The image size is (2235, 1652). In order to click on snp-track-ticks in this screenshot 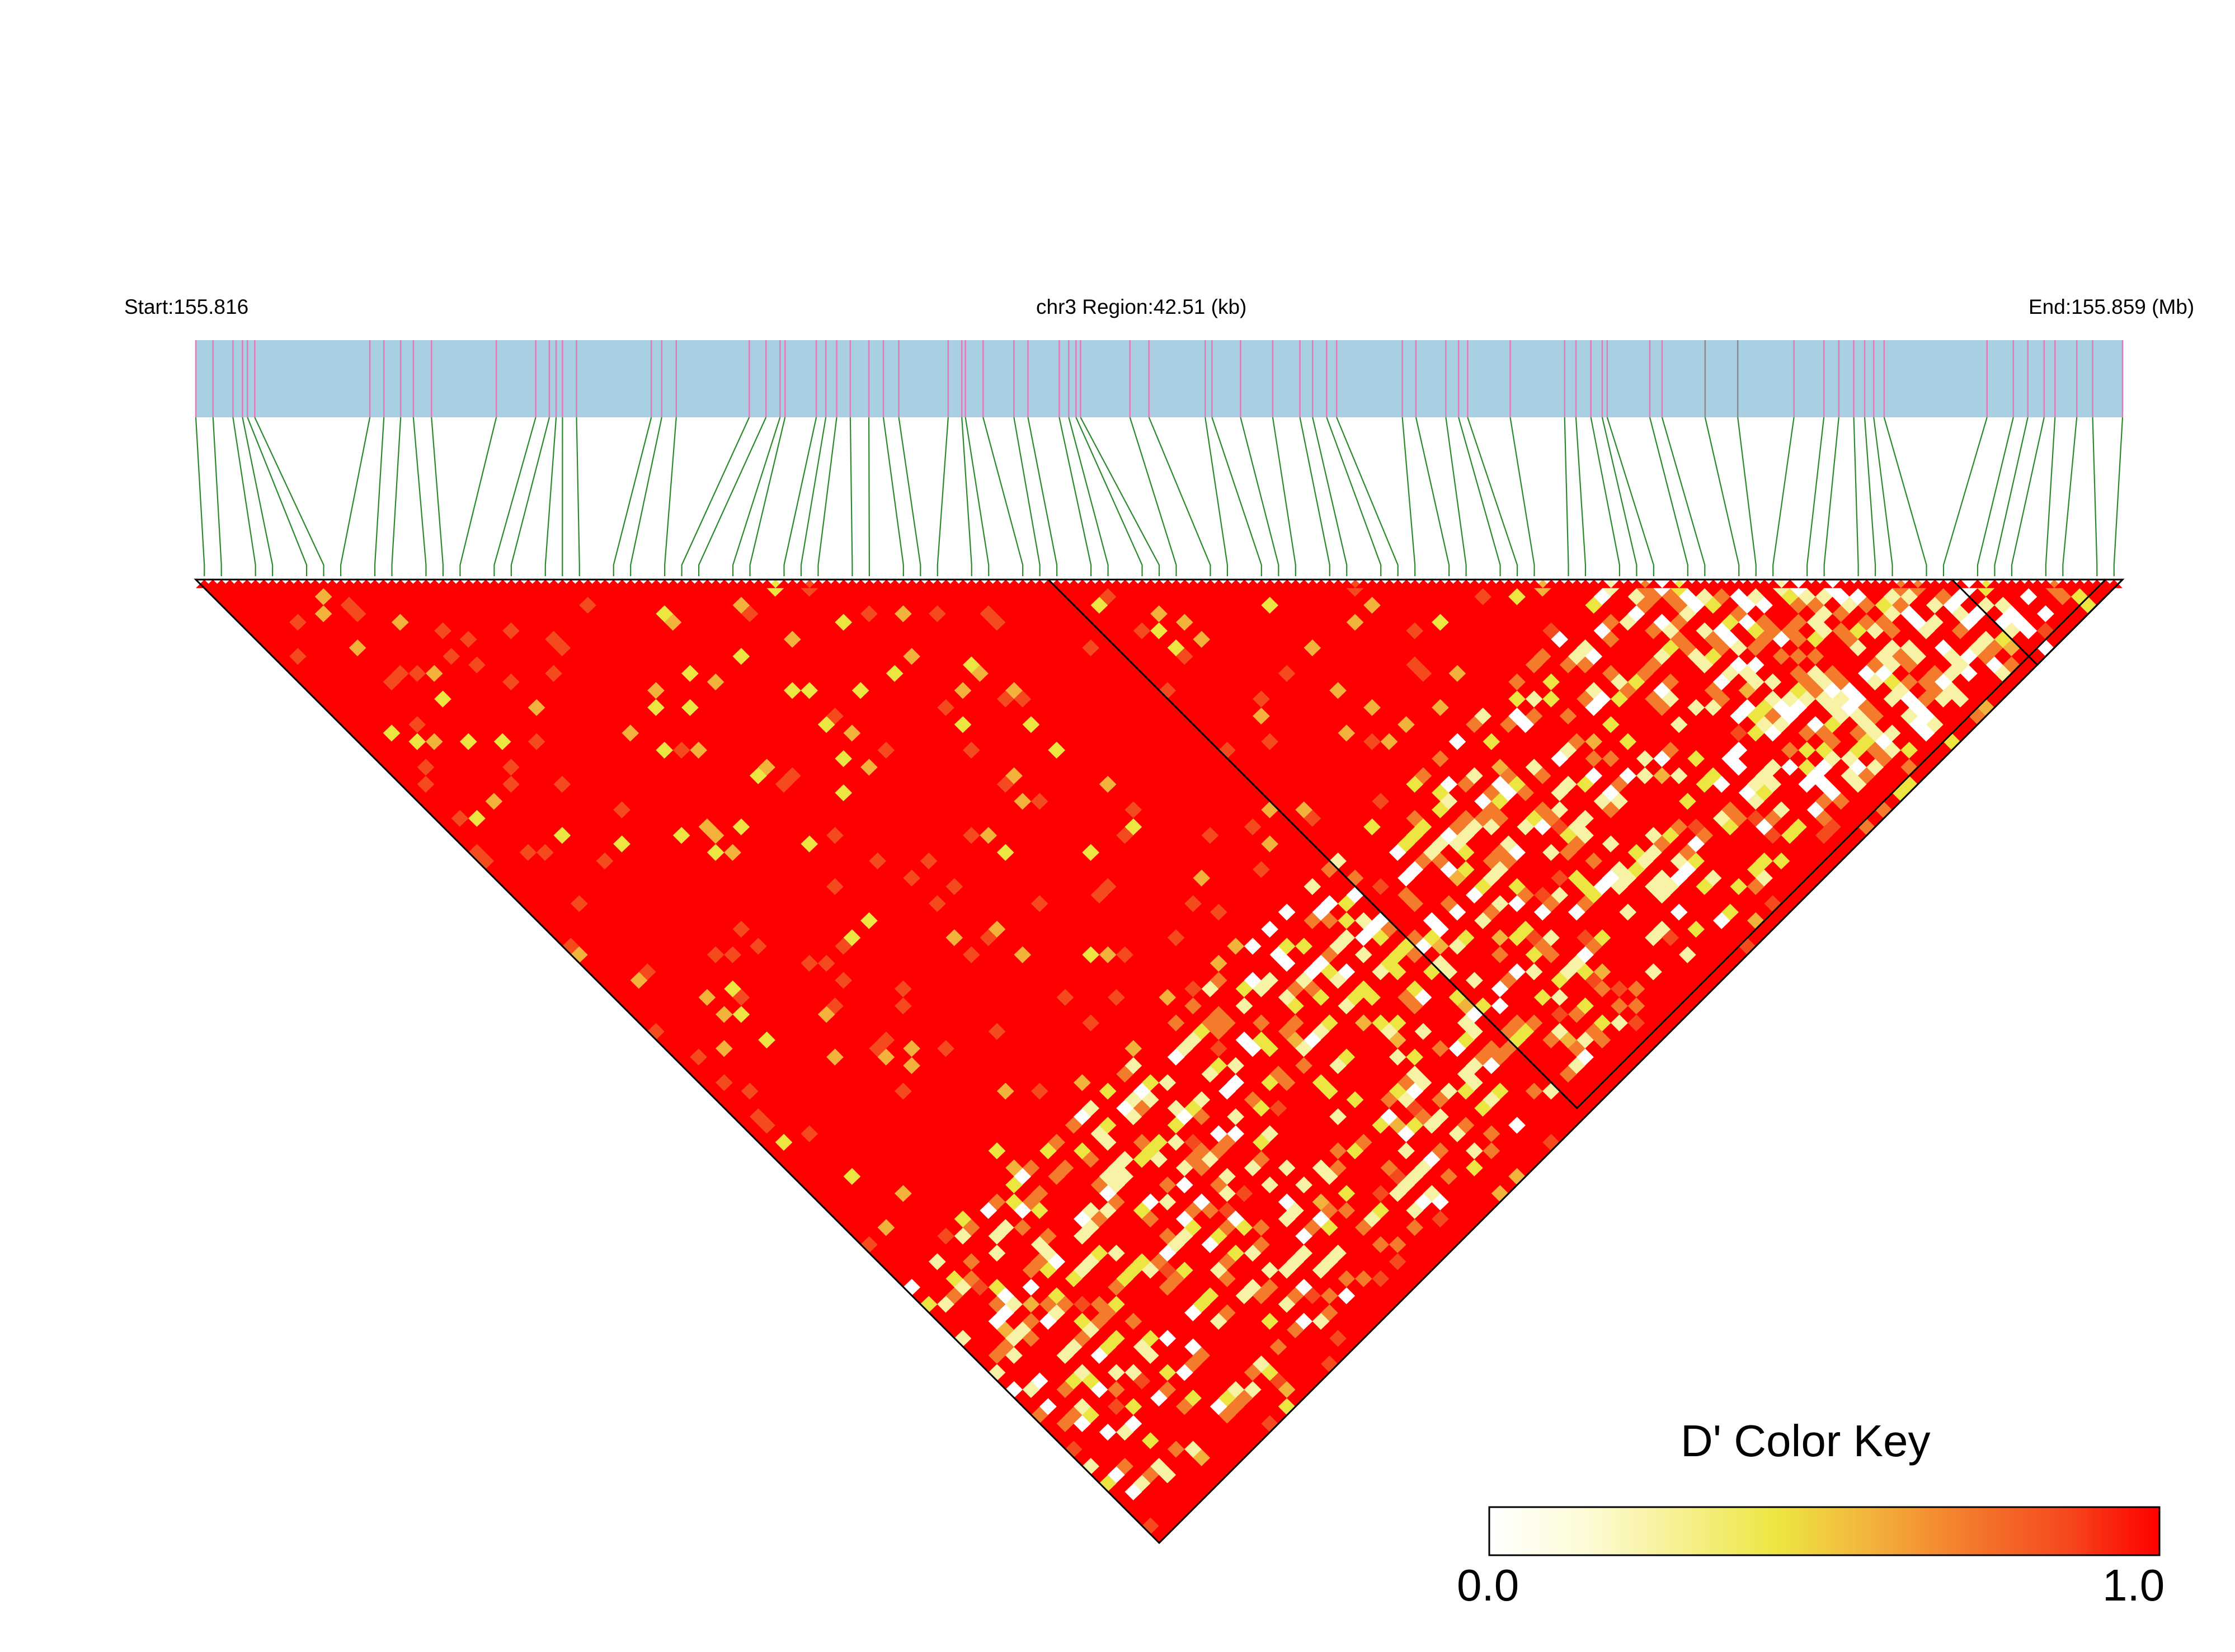, I will do `click(1159, 379)`.